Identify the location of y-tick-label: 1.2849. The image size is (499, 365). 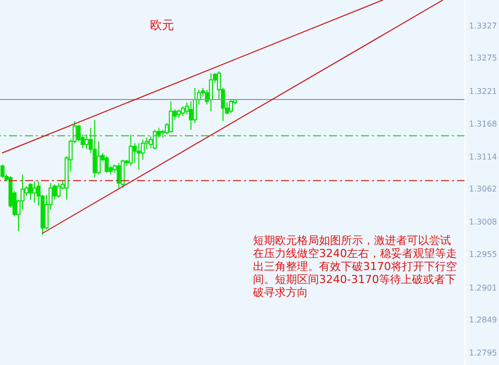
(483, 319).